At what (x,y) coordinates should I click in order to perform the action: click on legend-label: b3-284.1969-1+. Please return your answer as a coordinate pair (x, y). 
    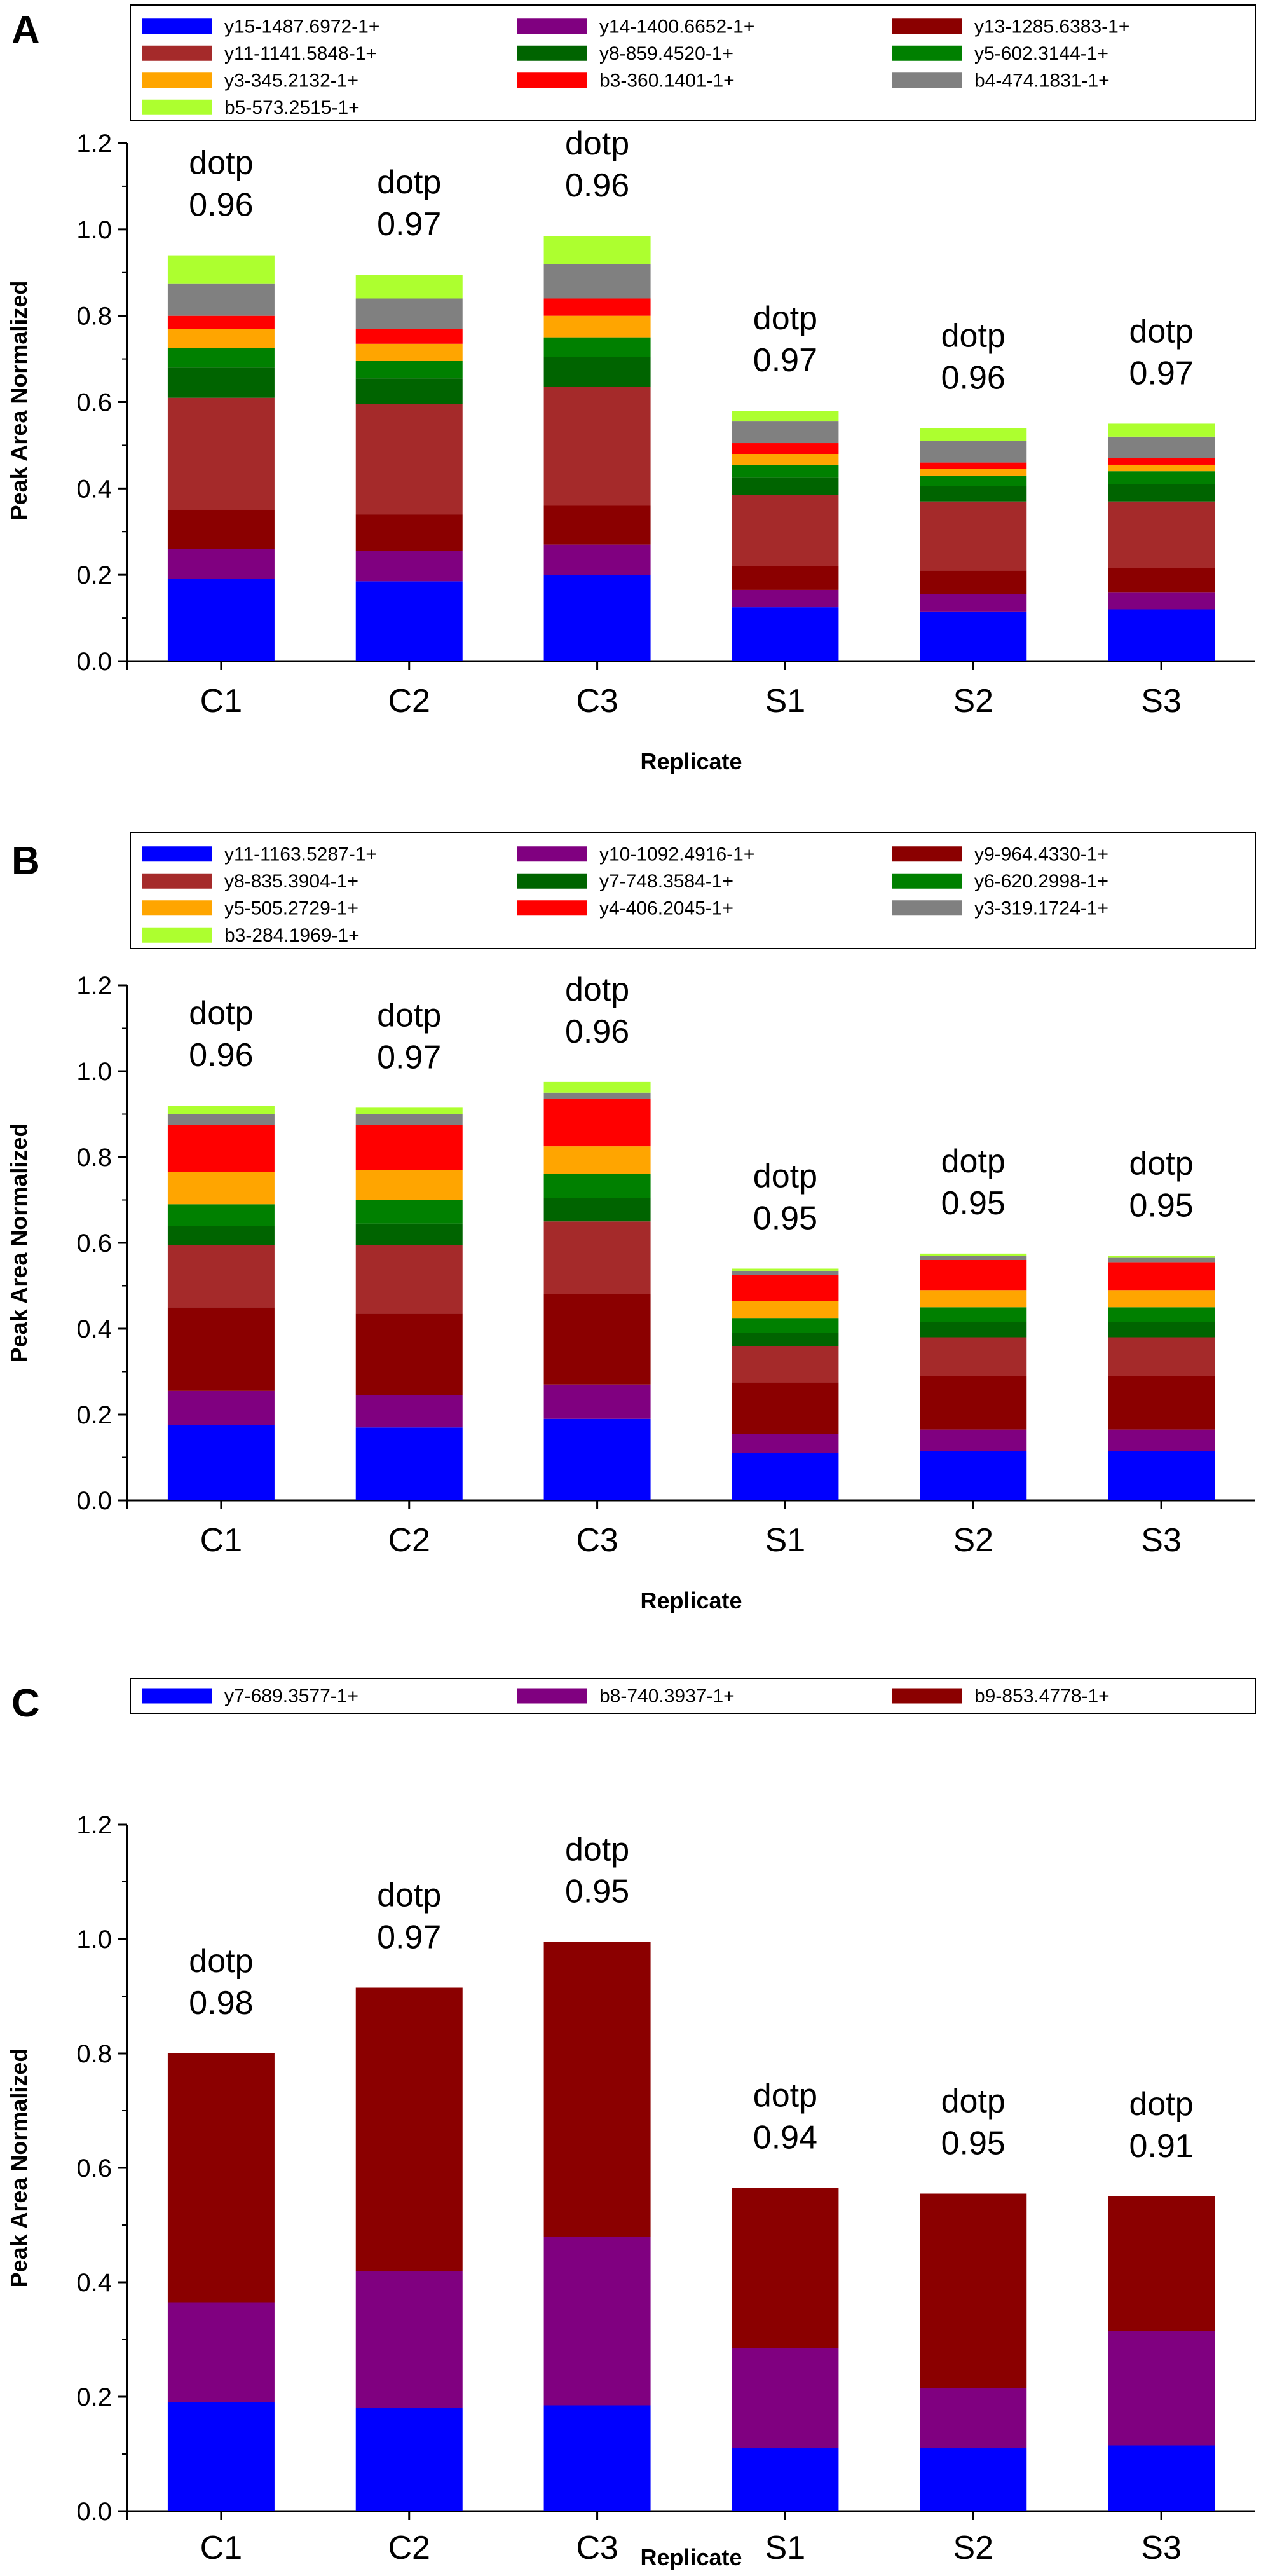
    Looking at the image, I should click on (292, 935).